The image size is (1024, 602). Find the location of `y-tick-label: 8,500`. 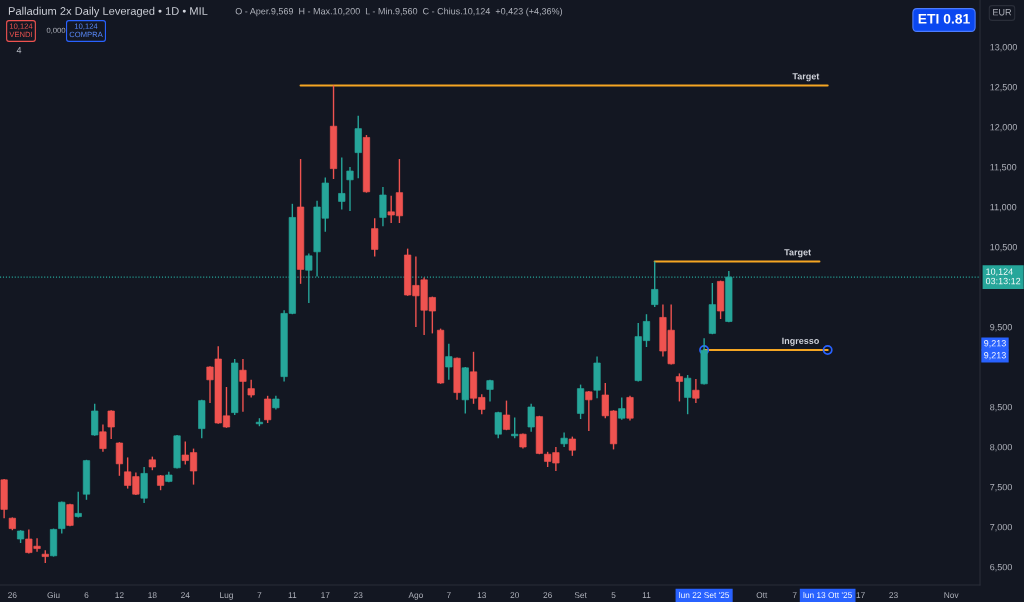

y-tick-label: 8,500 is located at coordinates (1001, 407).